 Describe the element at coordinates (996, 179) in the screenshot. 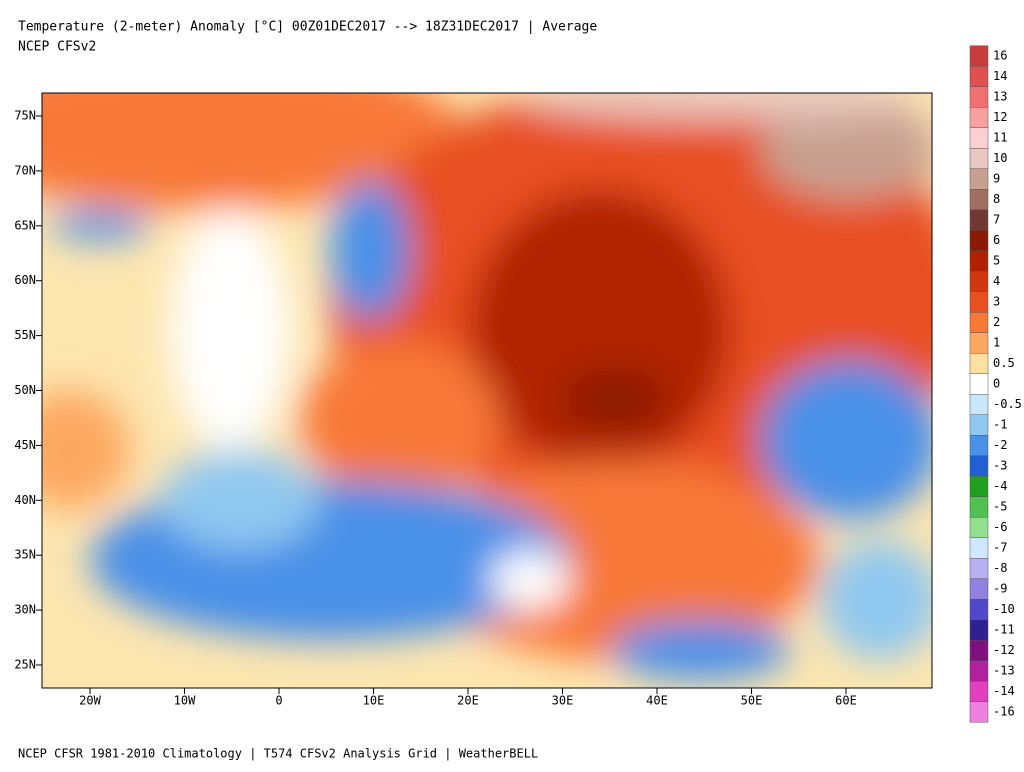

I see `colorbar-label: 9` at that location.